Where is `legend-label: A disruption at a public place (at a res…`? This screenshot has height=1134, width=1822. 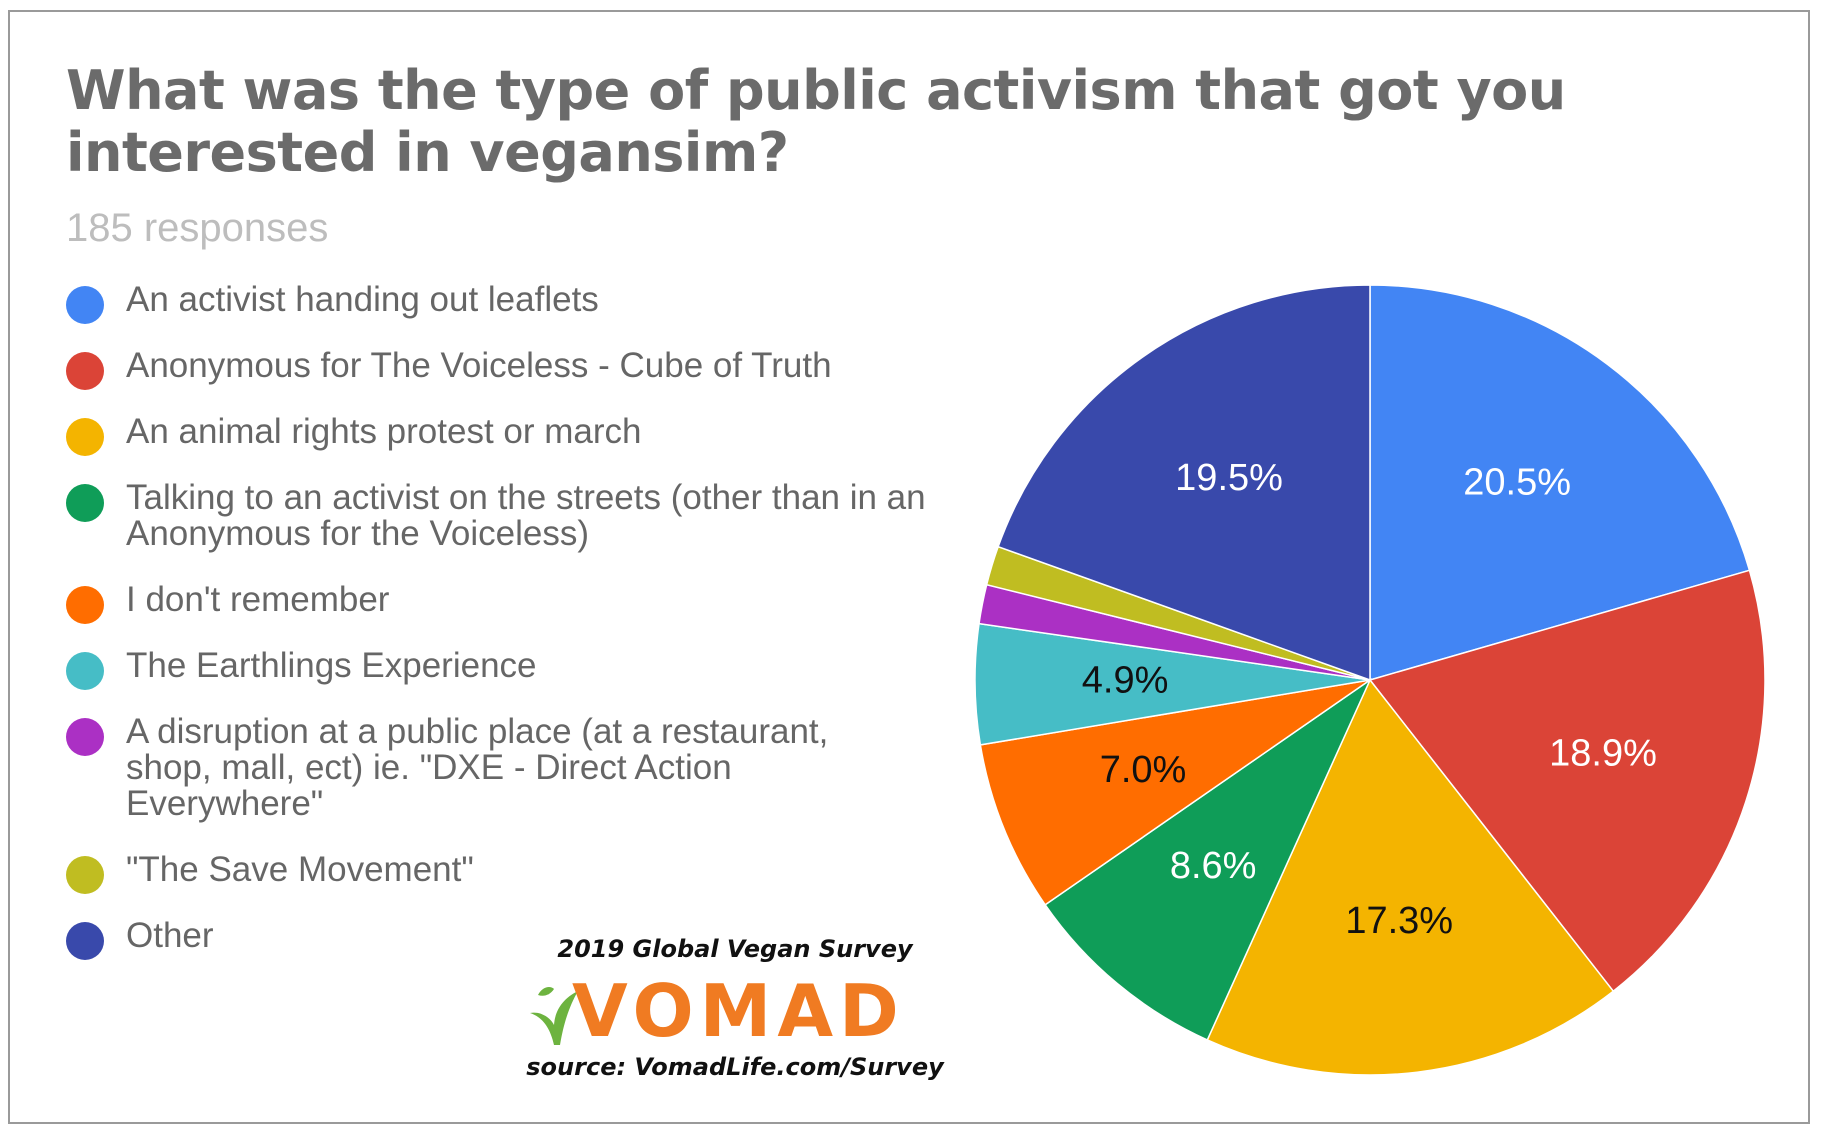
legend-label: A disruption at a public place (at a res… is located at coordinates (477, 767).